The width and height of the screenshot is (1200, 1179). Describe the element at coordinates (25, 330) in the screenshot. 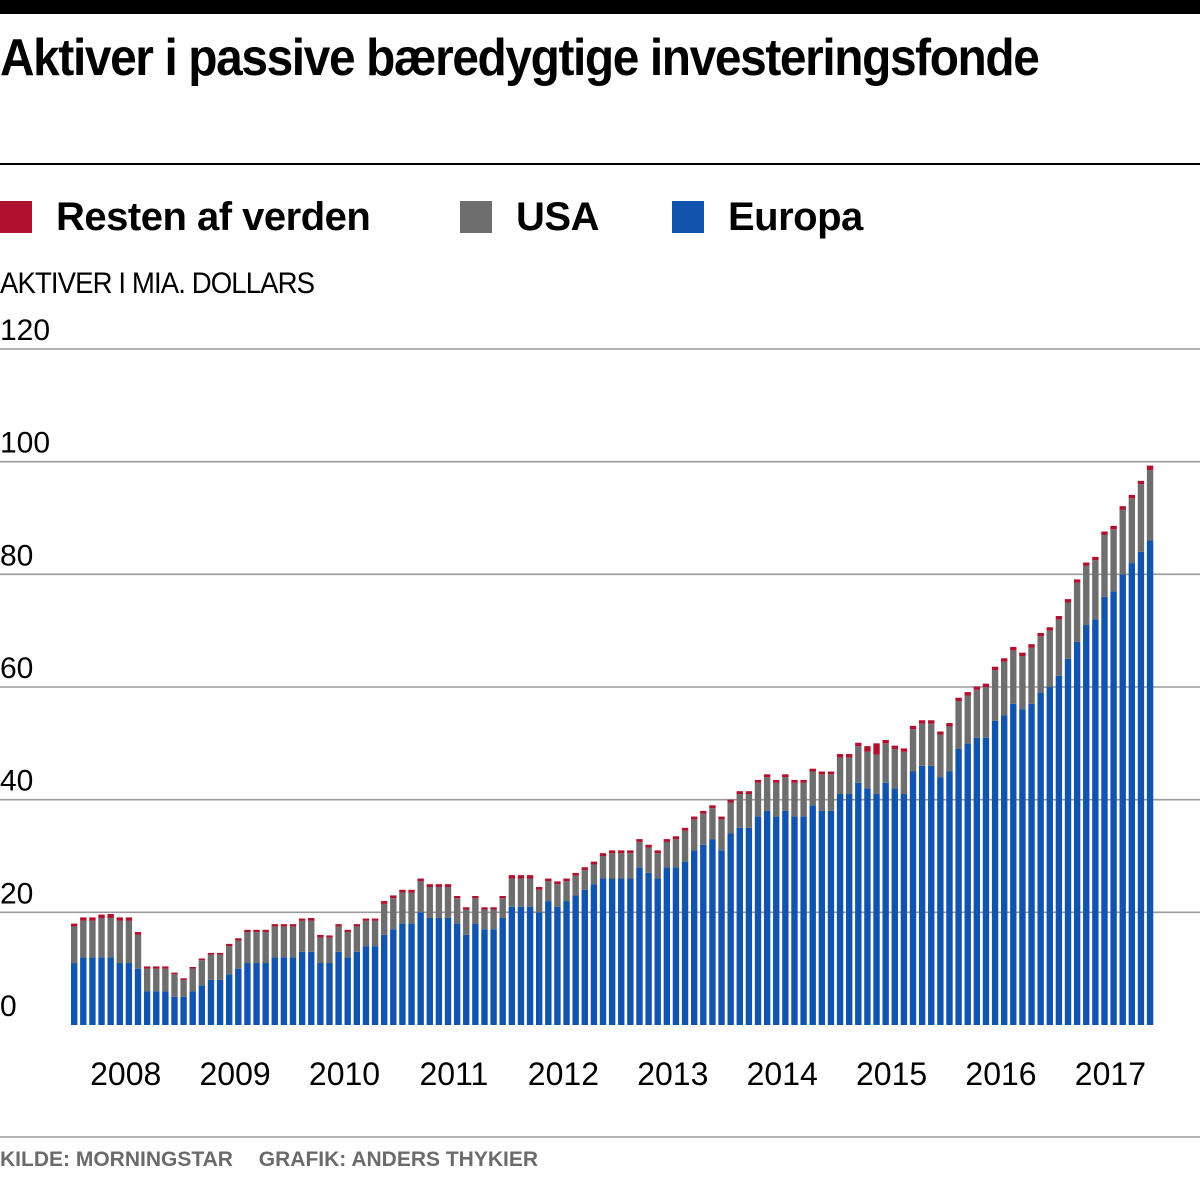

I see `y-tick-label-120: 120` at that location.